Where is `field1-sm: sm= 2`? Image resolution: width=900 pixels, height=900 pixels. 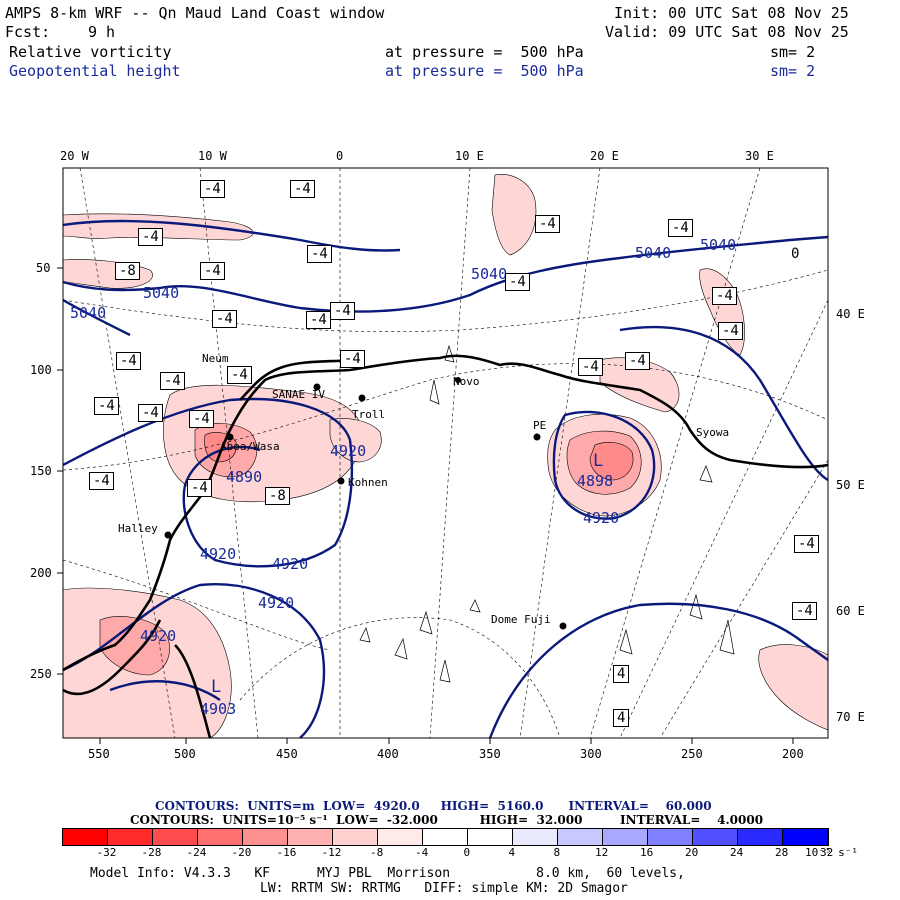
field1-sm: sm= 2 is located at coordinates (793, 52).